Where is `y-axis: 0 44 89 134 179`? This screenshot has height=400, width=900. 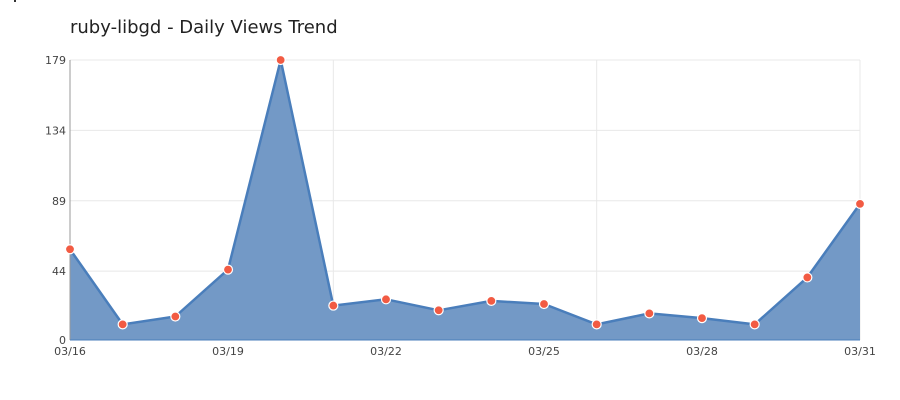 y-axis: 0 44 89 134 179 is located at coordinates (58, 200).